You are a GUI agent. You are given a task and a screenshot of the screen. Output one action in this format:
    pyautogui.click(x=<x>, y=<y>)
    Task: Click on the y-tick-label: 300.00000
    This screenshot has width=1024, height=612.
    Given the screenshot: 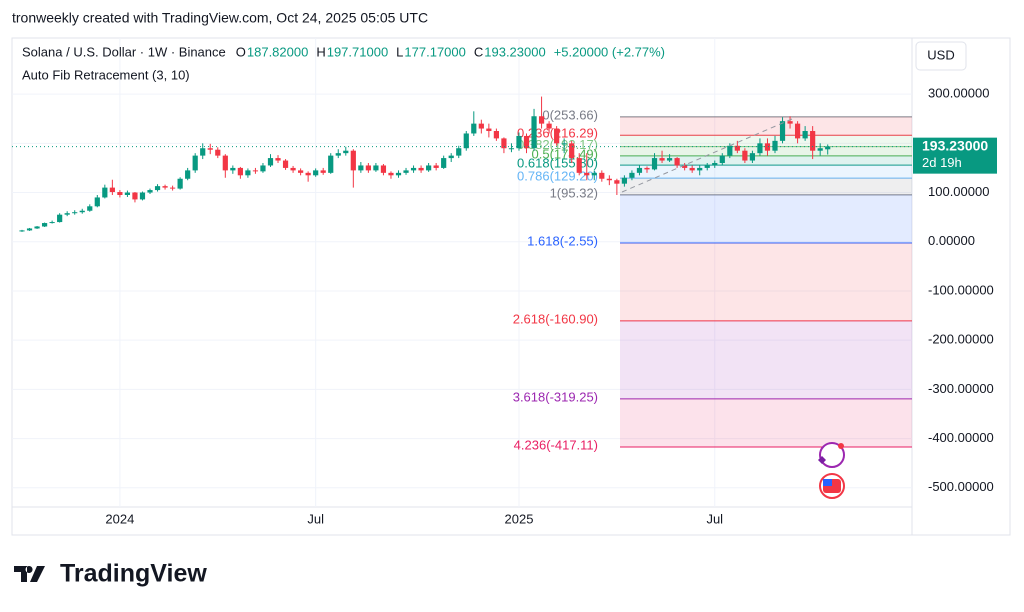 What is the action you would take?
    pyautogui.click(x=958, y=93)
    